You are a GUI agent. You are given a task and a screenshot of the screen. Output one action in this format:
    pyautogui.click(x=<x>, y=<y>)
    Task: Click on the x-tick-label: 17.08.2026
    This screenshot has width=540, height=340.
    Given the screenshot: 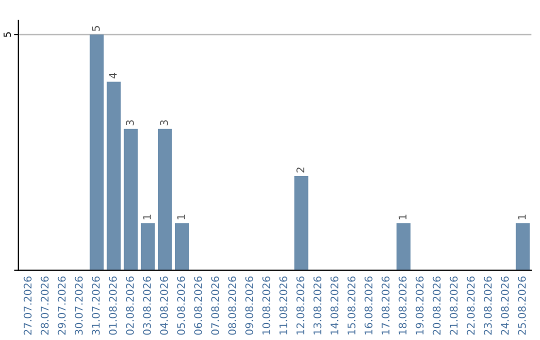 What is the action you would take?
    pyautogui.click(x=386, y=305)
    